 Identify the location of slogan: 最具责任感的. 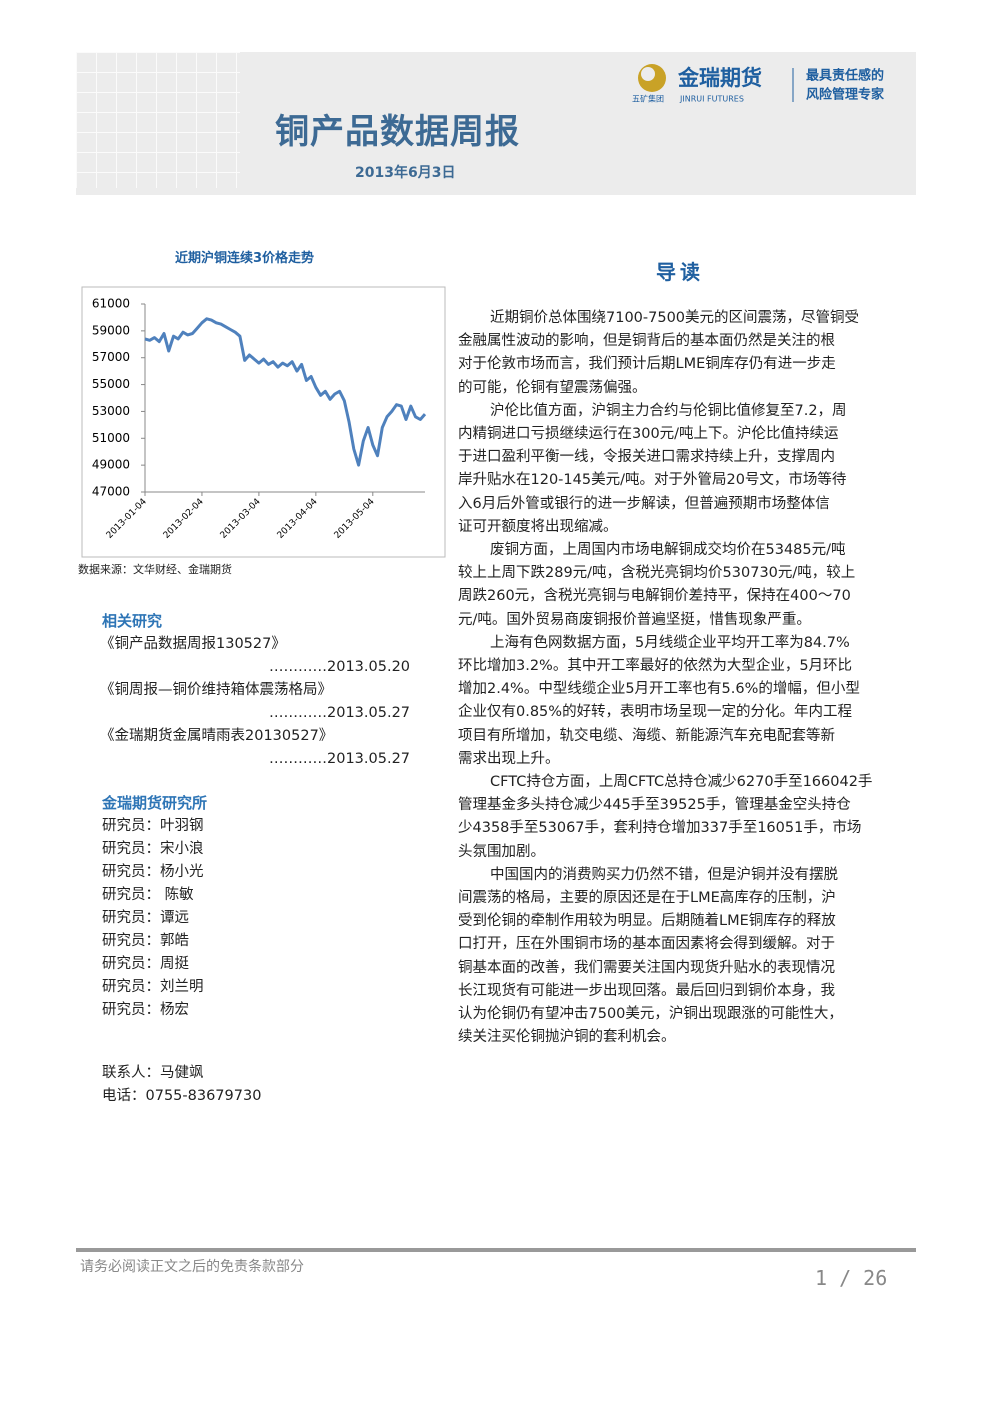
(845, 76).